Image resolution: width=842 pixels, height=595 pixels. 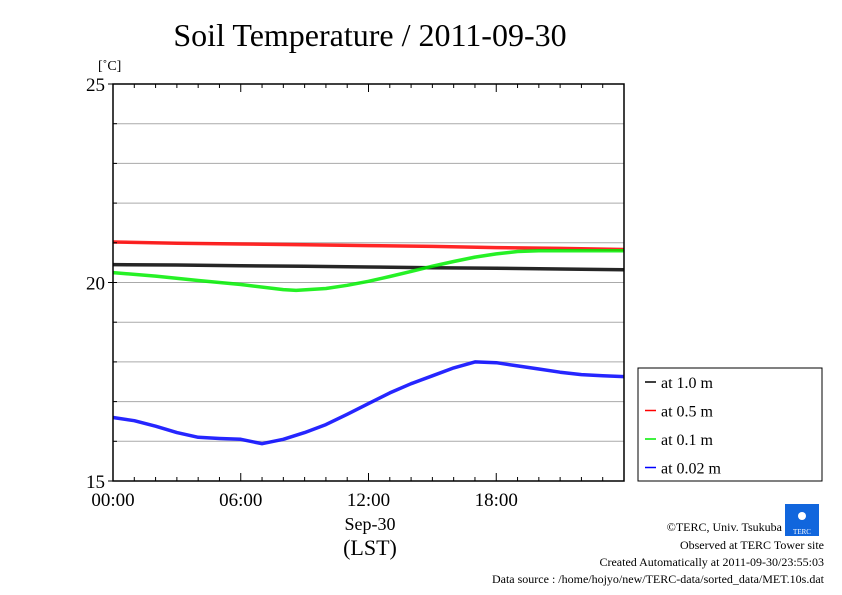 I want to click on series-line-at-1-0-m, so click(x=368, y=267).